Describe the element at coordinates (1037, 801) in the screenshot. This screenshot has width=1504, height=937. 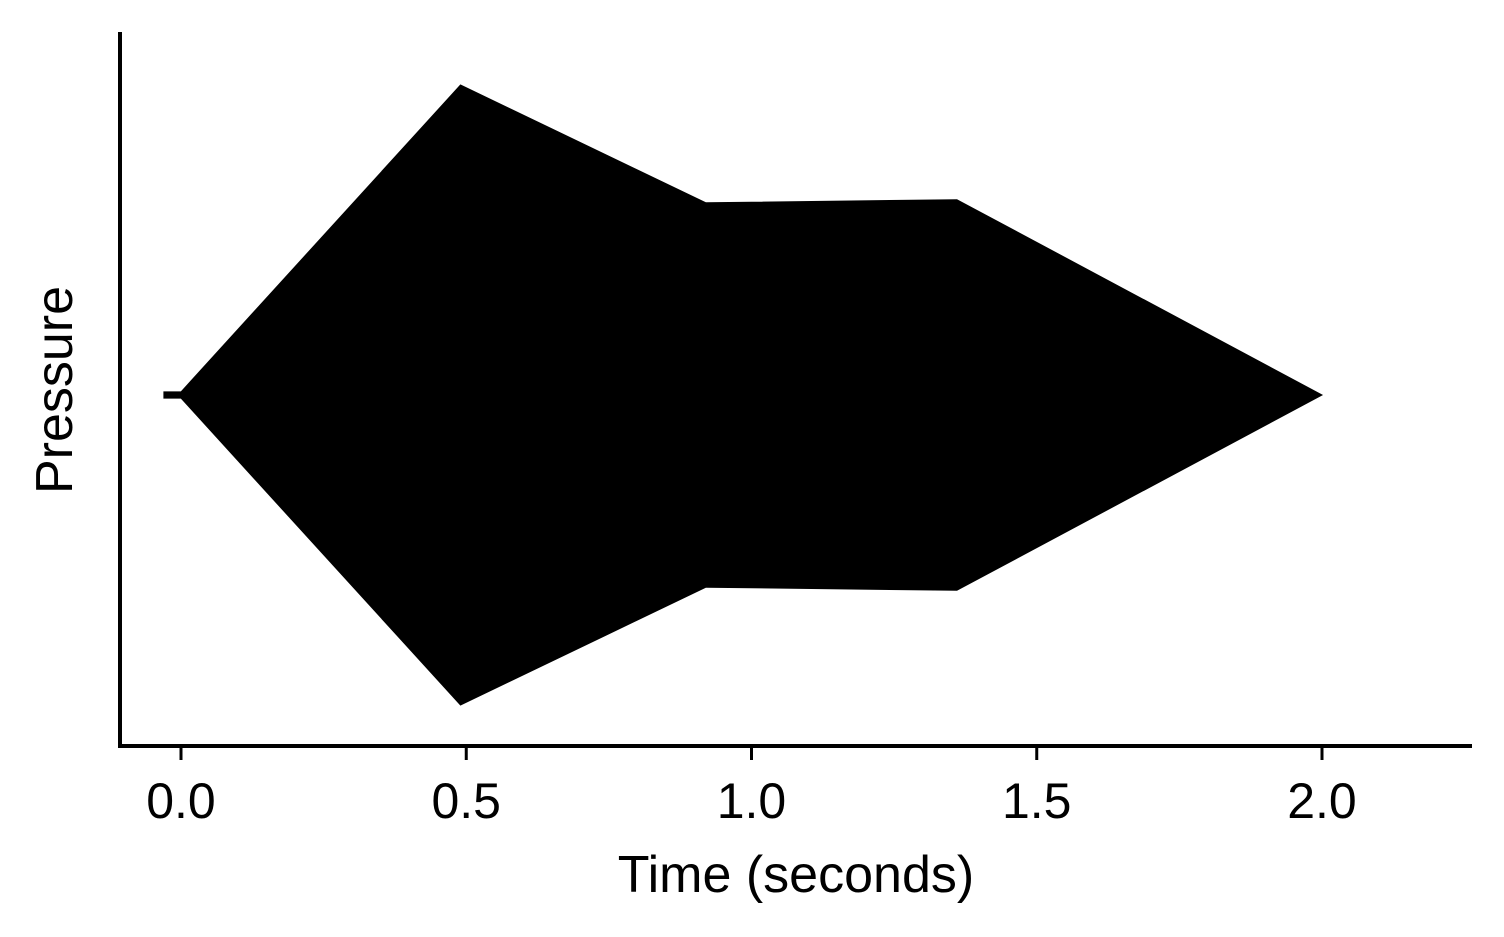
I see `x-tick-label: 1.5` at that location.